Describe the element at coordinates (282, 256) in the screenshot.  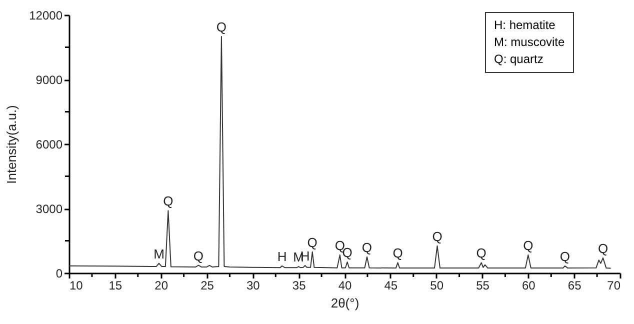
I see `annotation: H` at that location.